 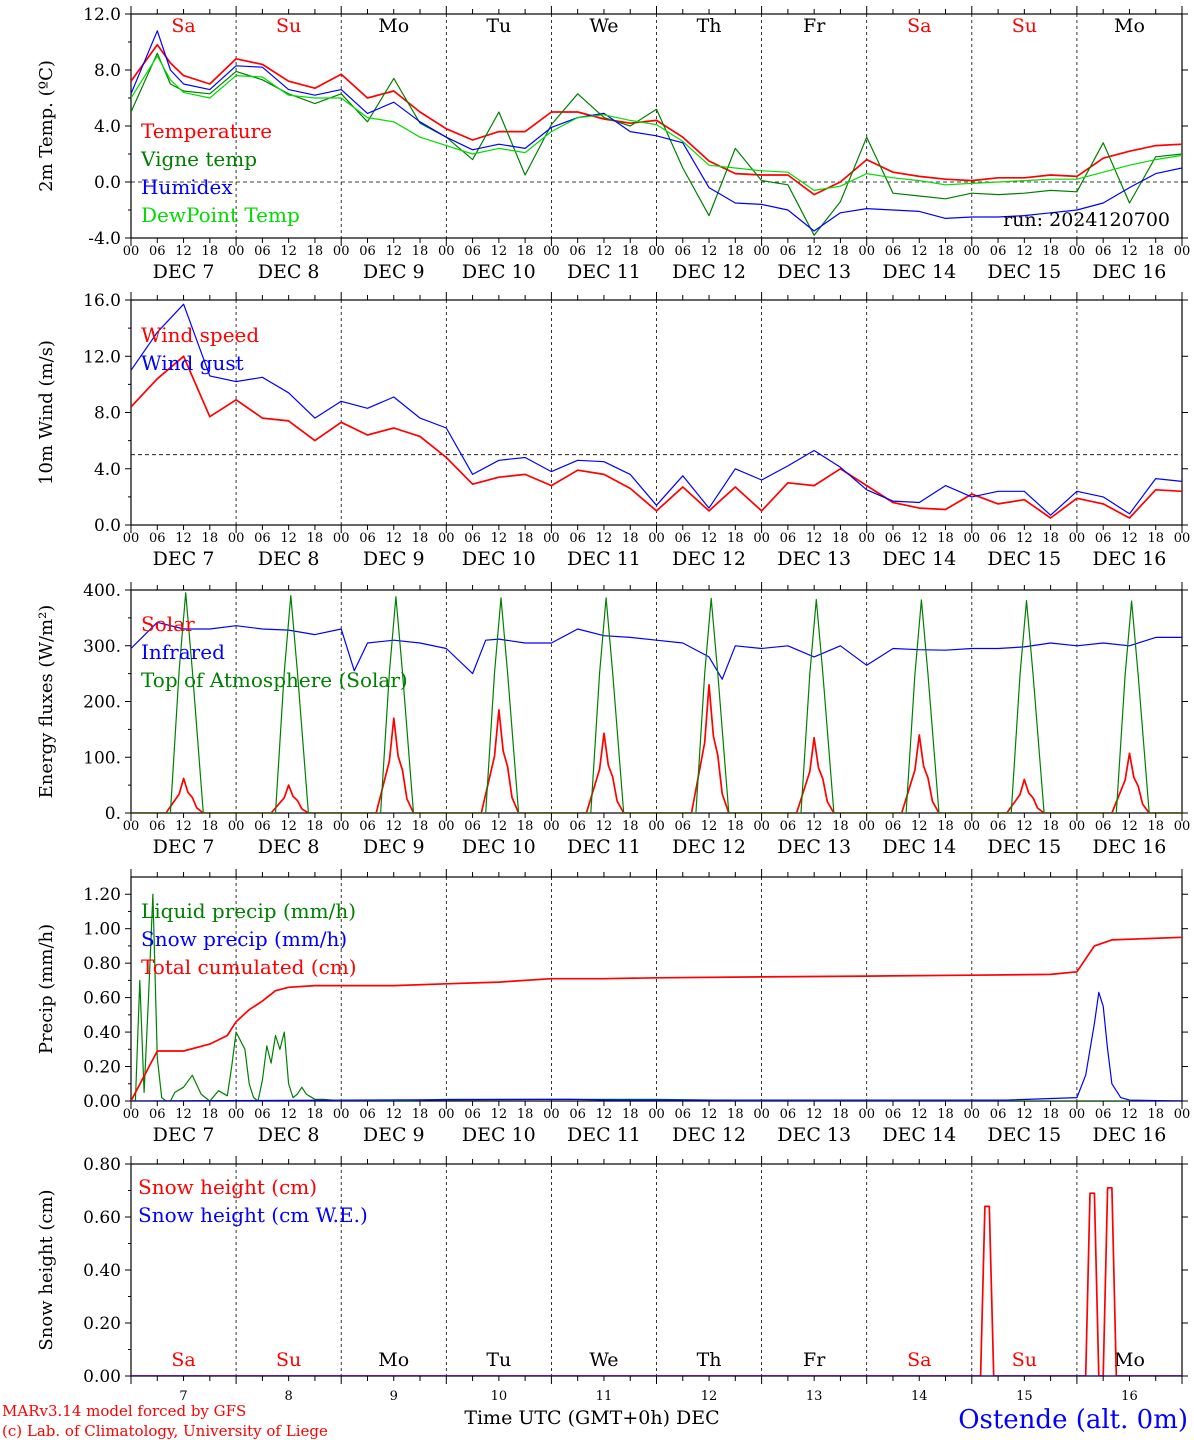 What do you see at coordinates (253, 1215) in the screenshot?
I see `legend-entry: Snow height (cm W.E.)` at bounding box center [253, 1215].